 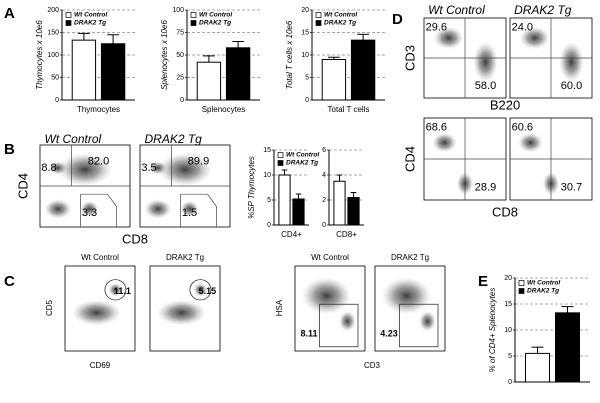 What do you see at coordinates (505, 104) in the screenshot?
I see `x-axis-label: B220` at bounding box center [505, 104].